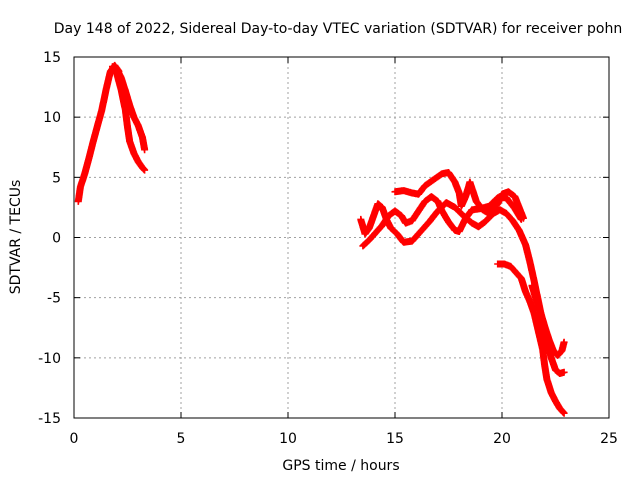 This screenshot has width=640, height=480. What do you see at coordinates (56, 239) in the screenshot?
I see `y-tick-label: 0` at bounding box center [56, 239].